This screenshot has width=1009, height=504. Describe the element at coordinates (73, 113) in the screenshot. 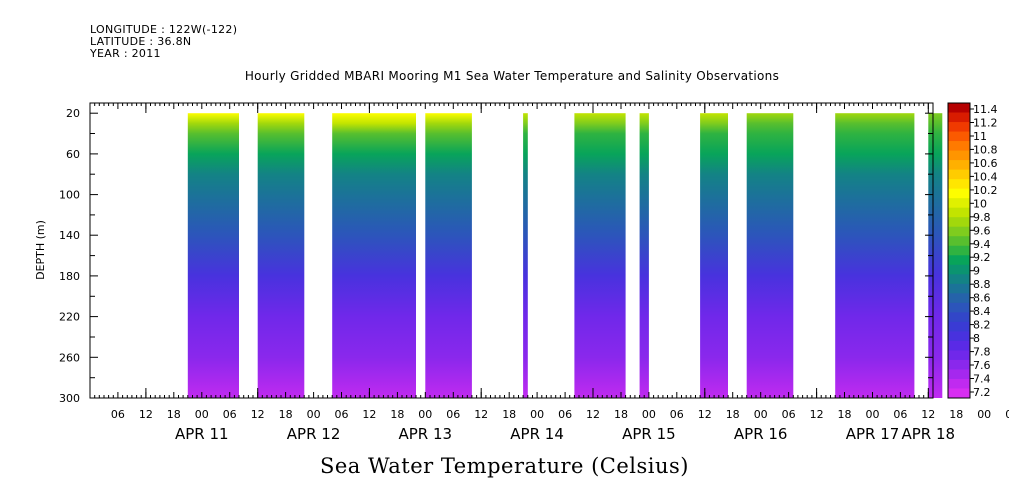

I see `y-tick-label: 20` at that location.